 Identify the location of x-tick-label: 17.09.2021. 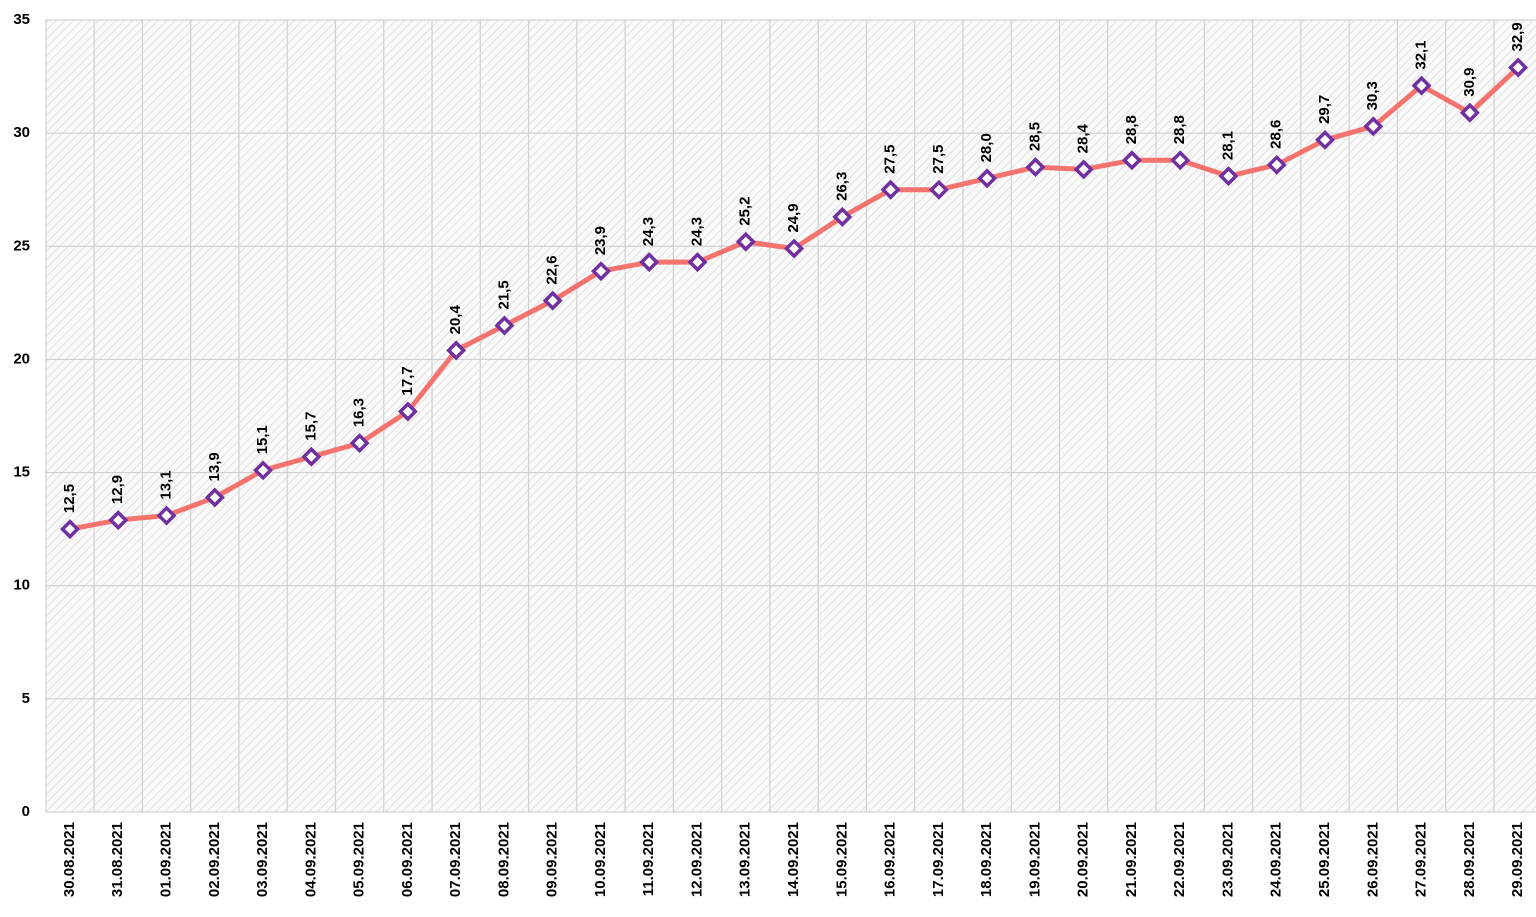
(938, 859).